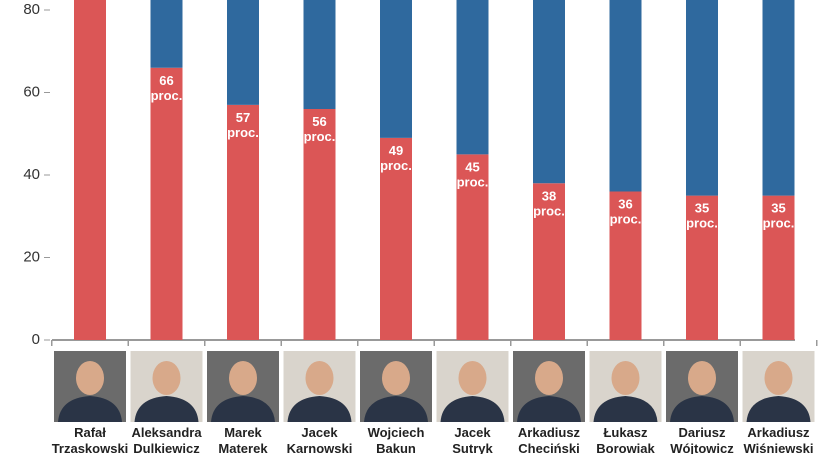 This screenshot has height=454, width=840. I want to click on value-label: 57 proc., so click(243, 125).